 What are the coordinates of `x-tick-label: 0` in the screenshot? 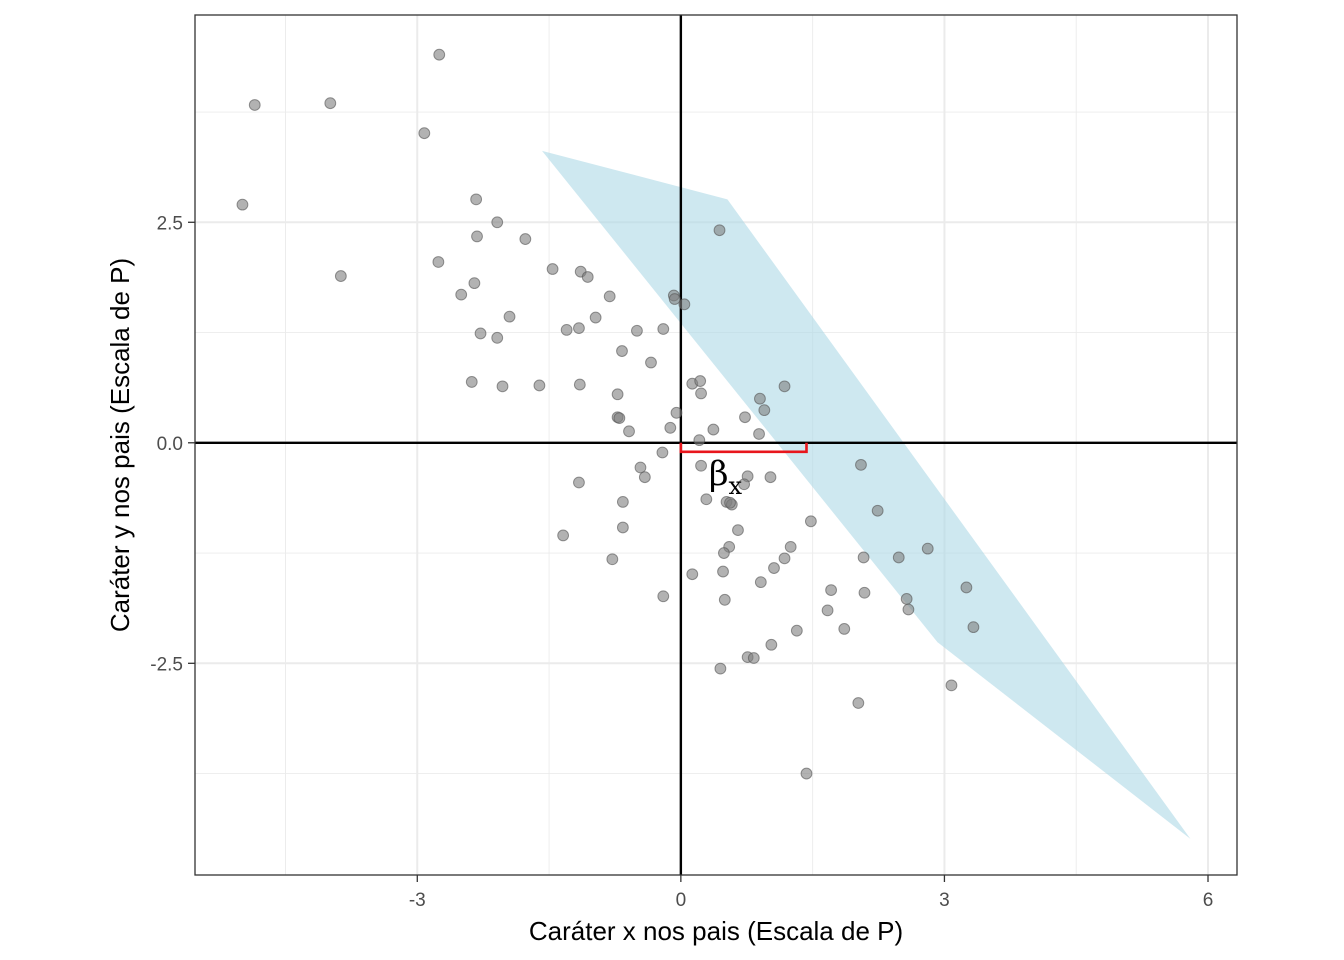 It's located at (681, 900).